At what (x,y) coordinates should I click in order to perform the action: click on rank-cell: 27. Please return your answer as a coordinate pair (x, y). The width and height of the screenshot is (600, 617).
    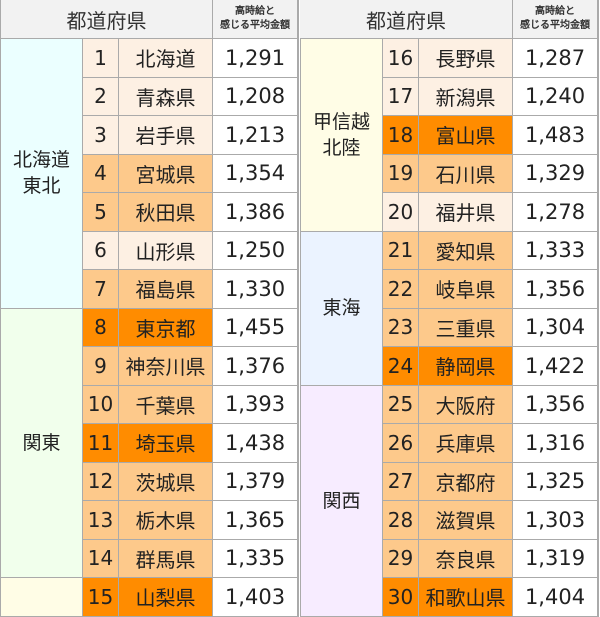
    Looking at the image, I should click on (401, 481).